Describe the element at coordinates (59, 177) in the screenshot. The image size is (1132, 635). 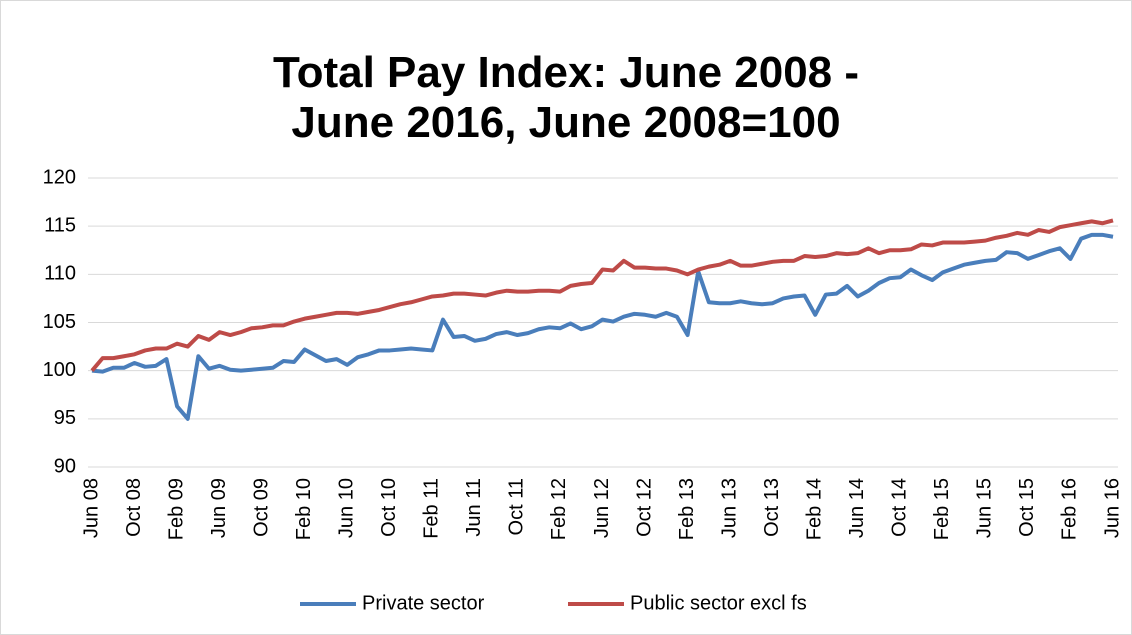
I see `y-tick-label: 120` at that location.